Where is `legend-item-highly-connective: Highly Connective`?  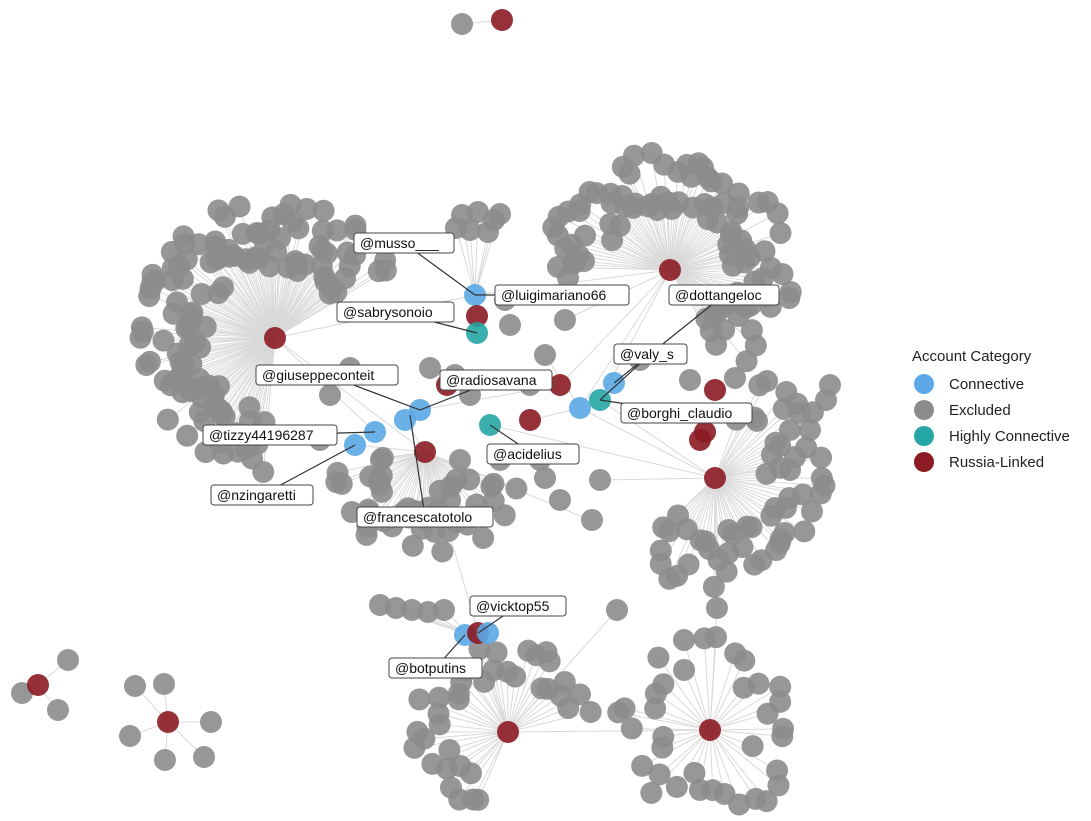 legend-item-highly-connective: Highly Connective is located at coordinates (991, 436).